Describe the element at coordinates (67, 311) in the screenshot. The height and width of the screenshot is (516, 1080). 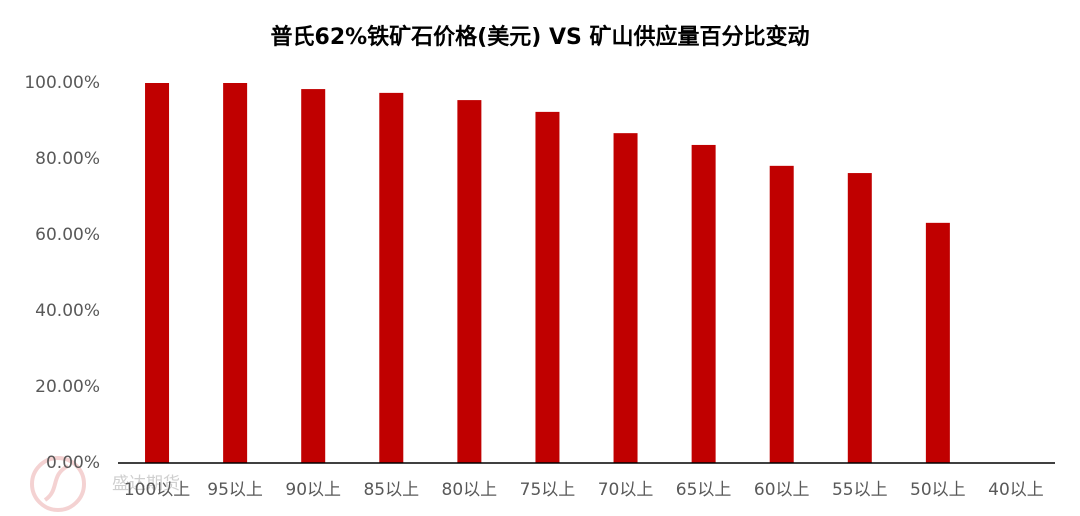
I see `y-tick-label: 40.00%` at that location.